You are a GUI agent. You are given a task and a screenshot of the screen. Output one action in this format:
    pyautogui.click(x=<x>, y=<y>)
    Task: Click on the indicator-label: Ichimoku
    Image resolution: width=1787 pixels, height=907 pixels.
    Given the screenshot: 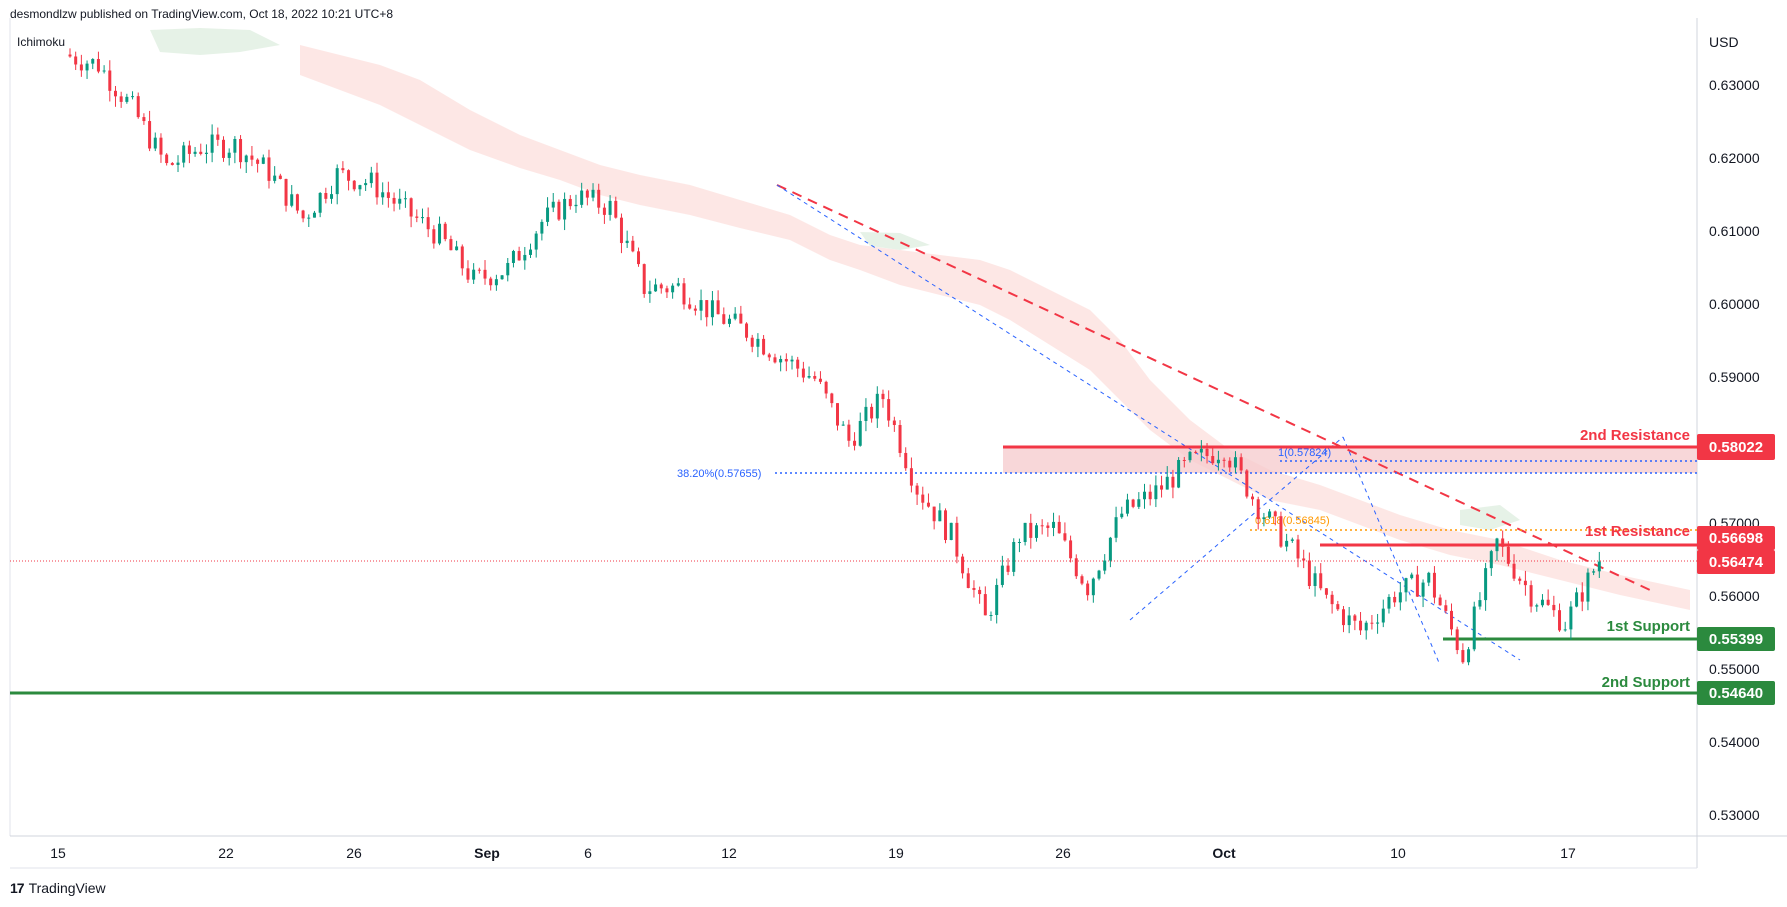 What is the action you would take?
    pyautogui.click(x=41, y=42)
    